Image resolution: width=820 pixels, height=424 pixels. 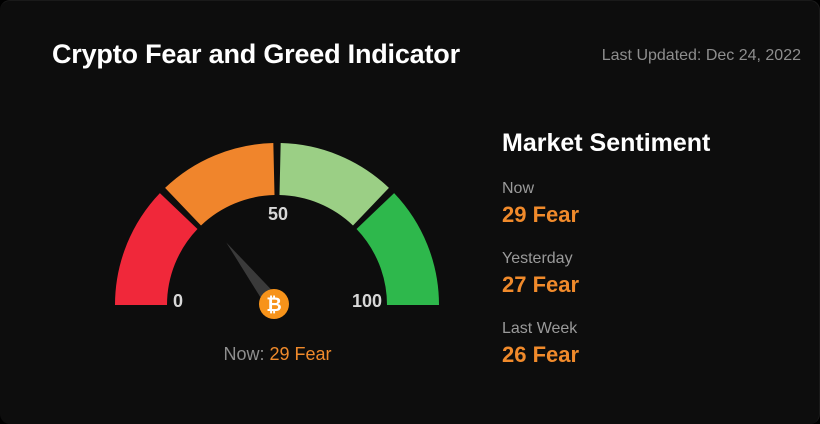 I want to click on sentiment-row-value: 29 Fear, so click(x=541, y=214).